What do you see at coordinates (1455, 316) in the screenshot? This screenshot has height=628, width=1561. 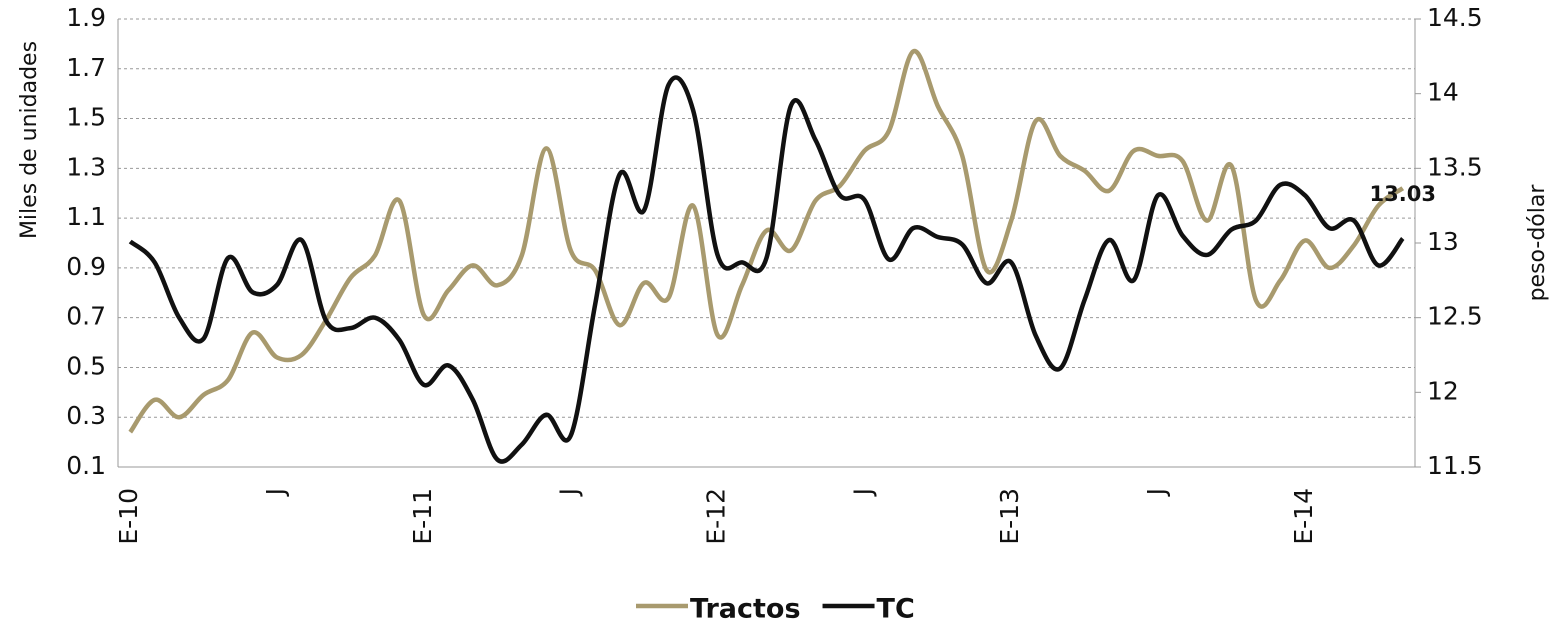 I see `y2-tick-label: 12.5` at bounding box center [1455, 316].